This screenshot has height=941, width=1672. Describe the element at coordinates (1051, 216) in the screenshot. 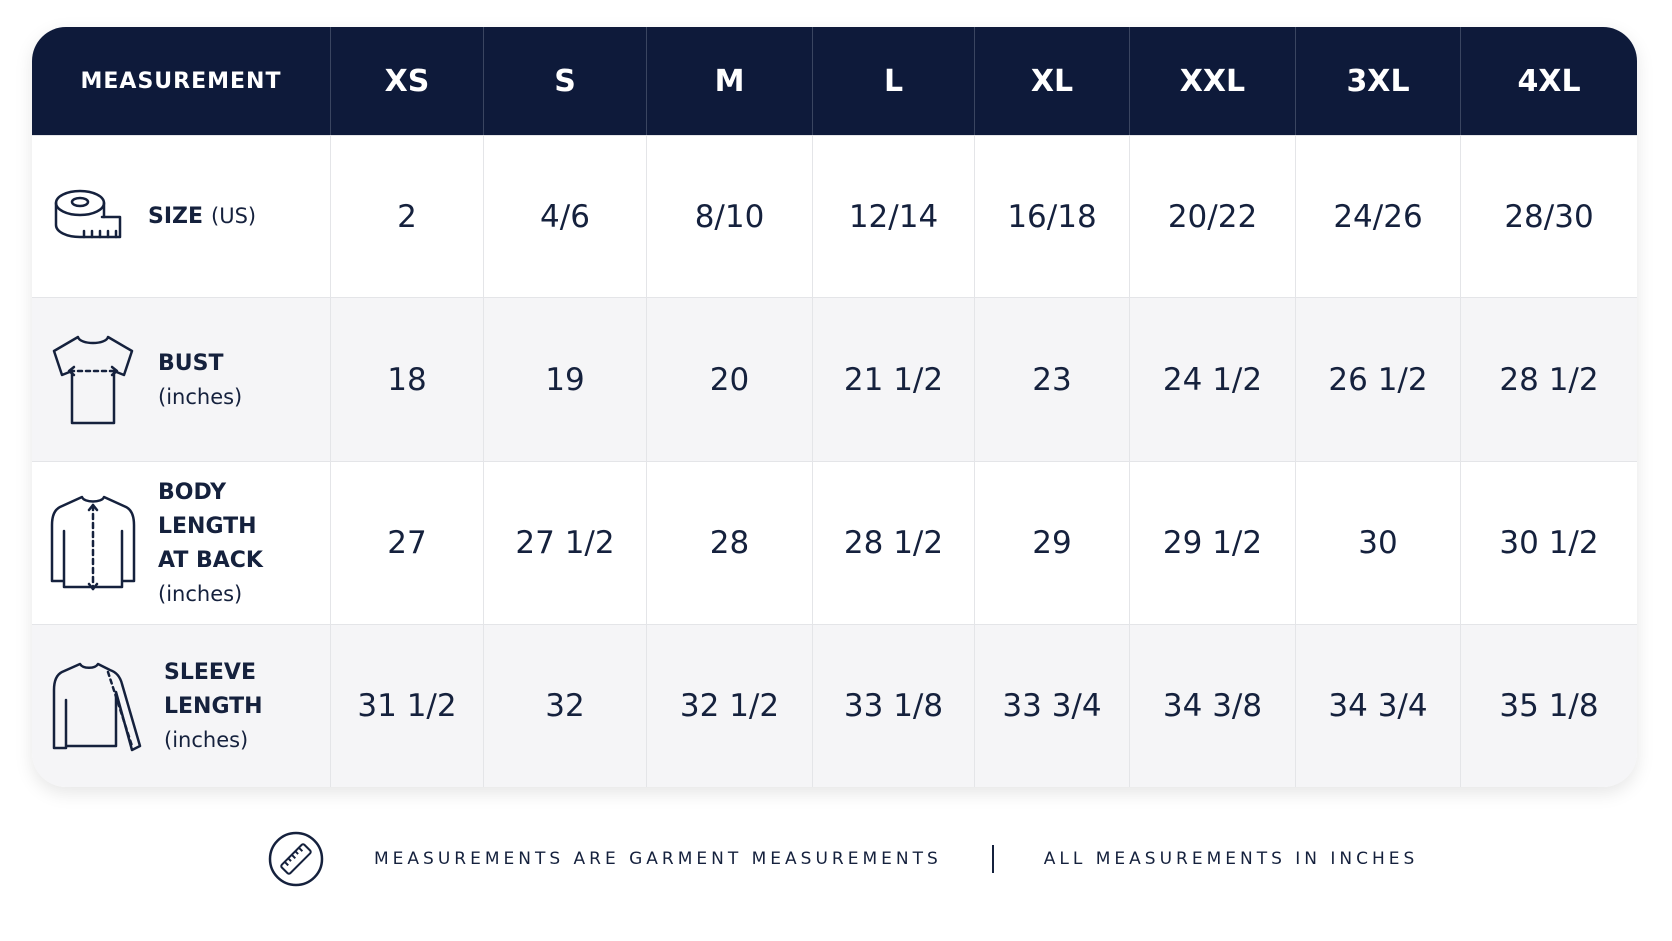

I see `value-cell: 16/18` at that location.